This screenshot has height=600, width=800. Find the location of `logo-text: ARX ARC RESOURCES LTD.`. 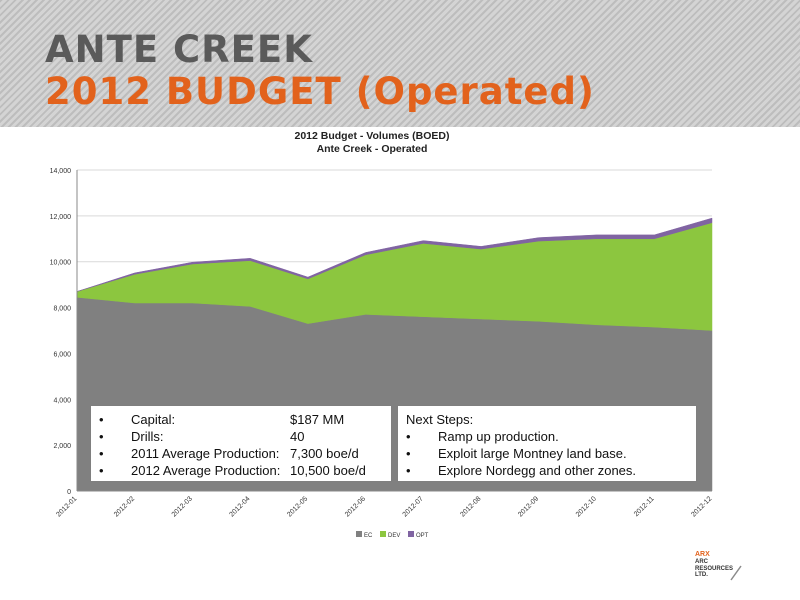

logo-text: ARX ARC RESOURCES LTD. is located at coordinates (714, 565).